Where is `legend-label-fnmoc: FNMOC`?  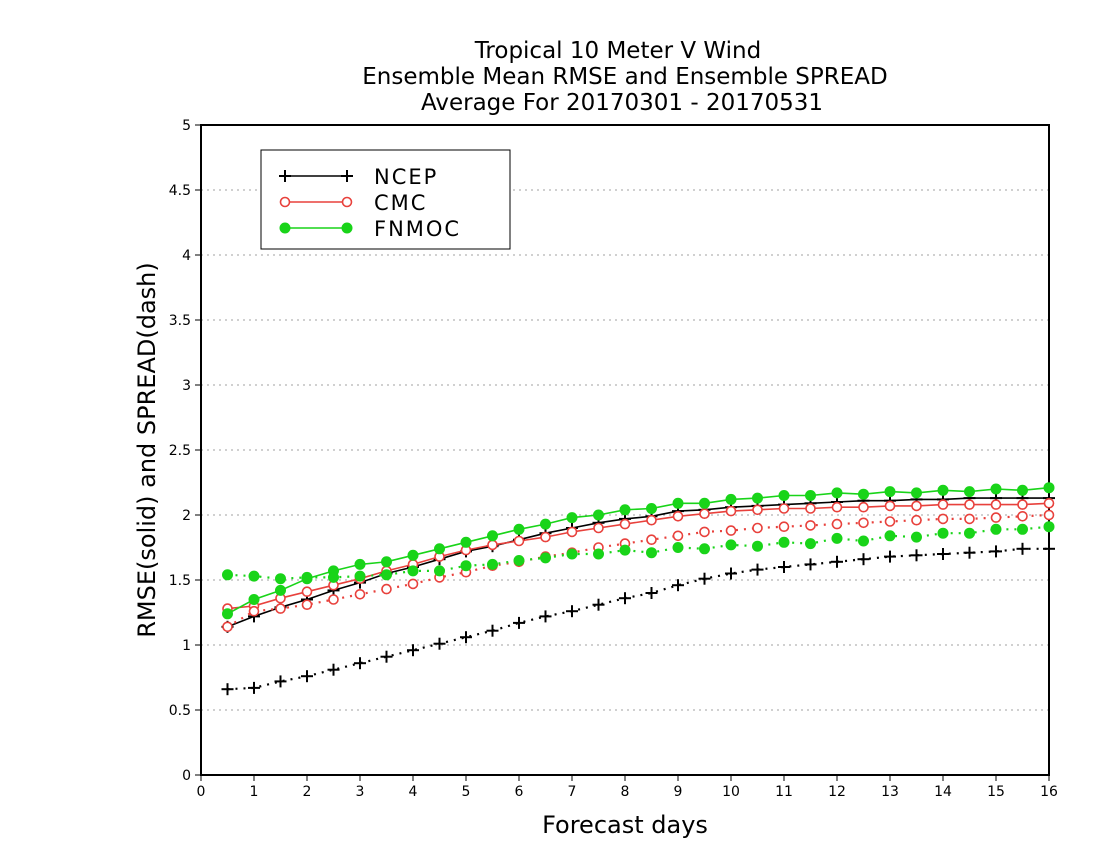
legend-label-fnmoc: FNMOC is located at coordinates (417, 229).